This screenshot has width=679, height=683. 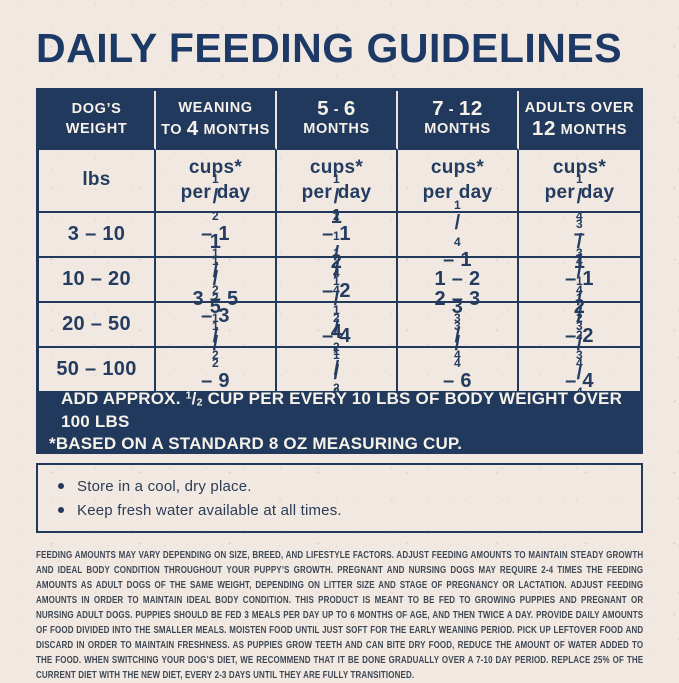 What do you see at coordinates (97, 181) in the screenshot?
I see `units-weight-lbs: lbs` at bounding box center [97, 181].